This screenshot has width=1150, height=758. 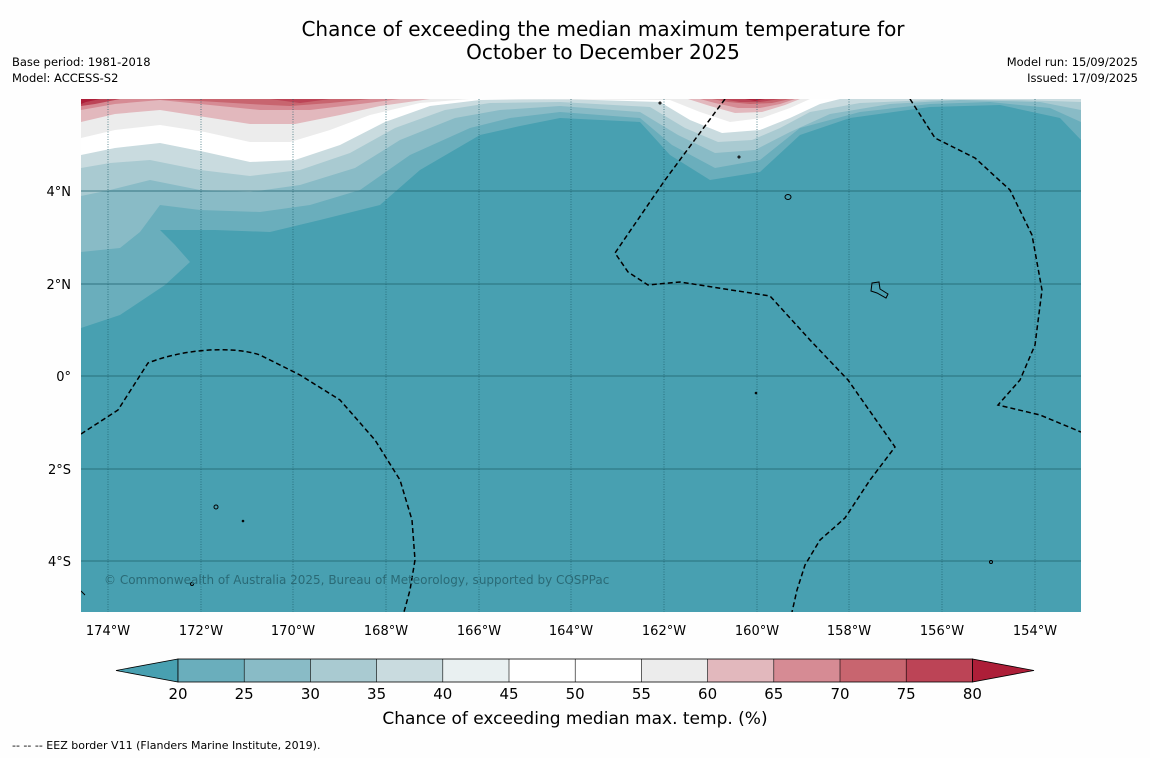 I want to click on colorbar, so click(x=575, y=670).